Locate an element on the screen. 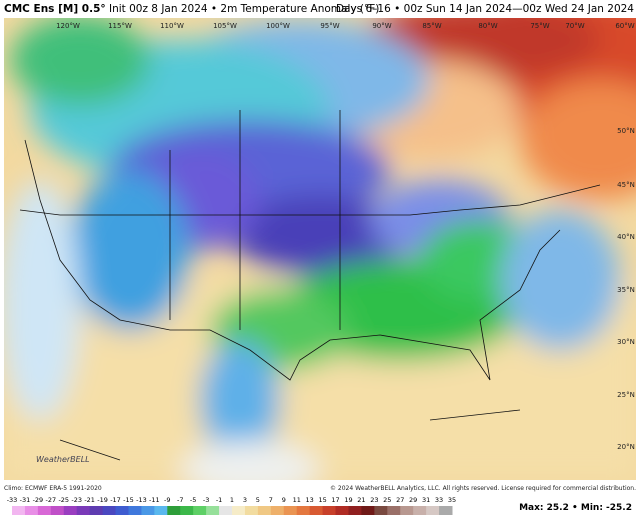  colorbar-label: 35 is located at coordinates (452, 500).